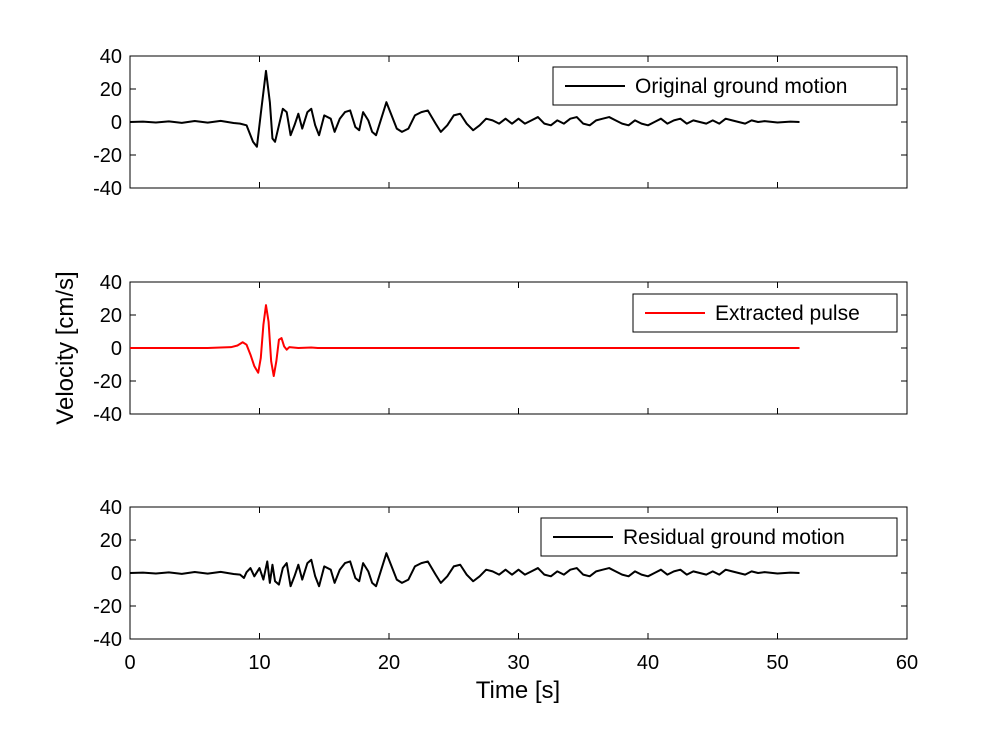  Describe the element at coordinates (907, 663) in the screenshot. I see `x-tick-label: 60` at that location.